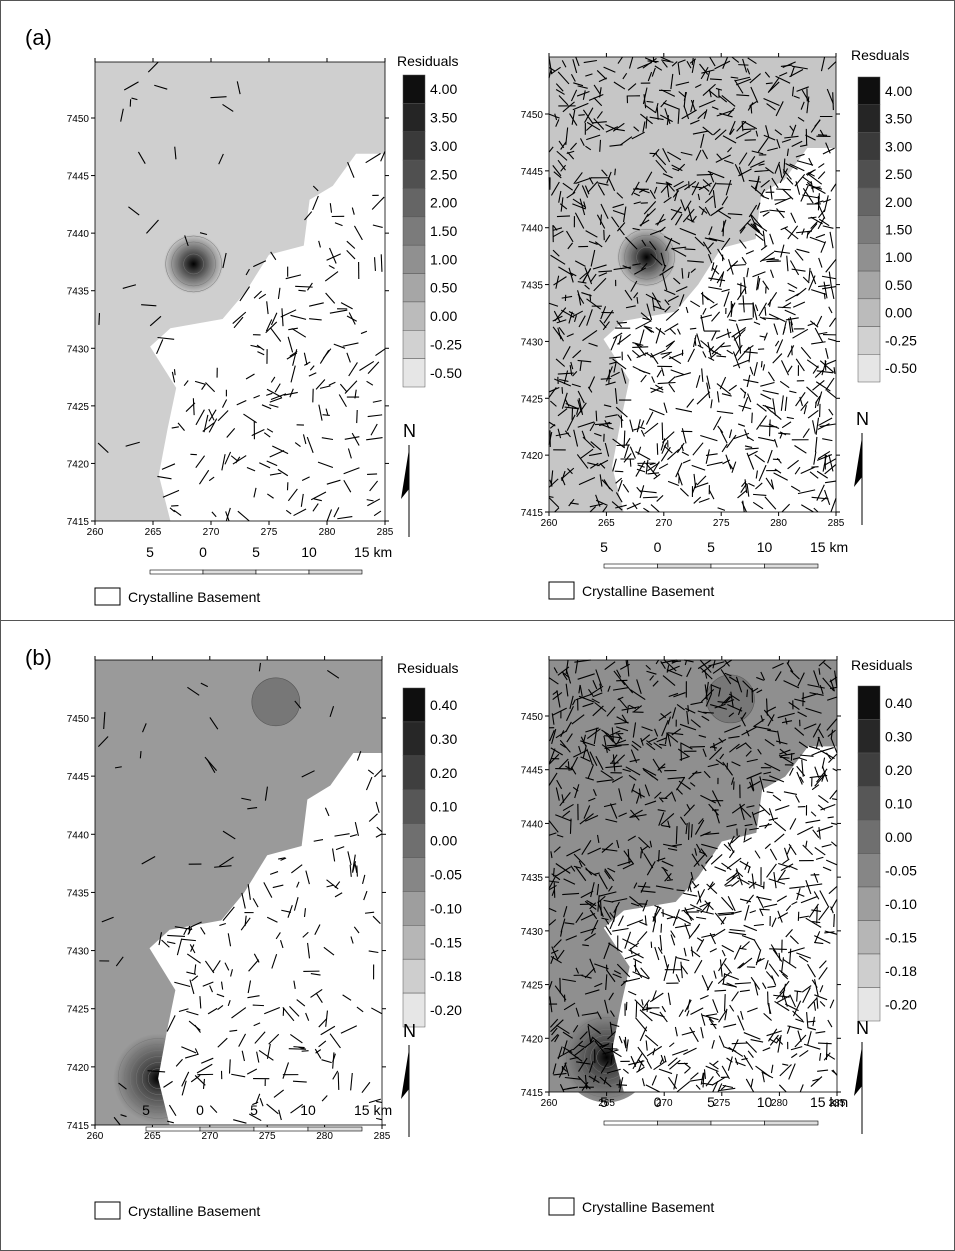 The image size is (955, 1251). I want to click on legend-swatch, so click(414, 705).